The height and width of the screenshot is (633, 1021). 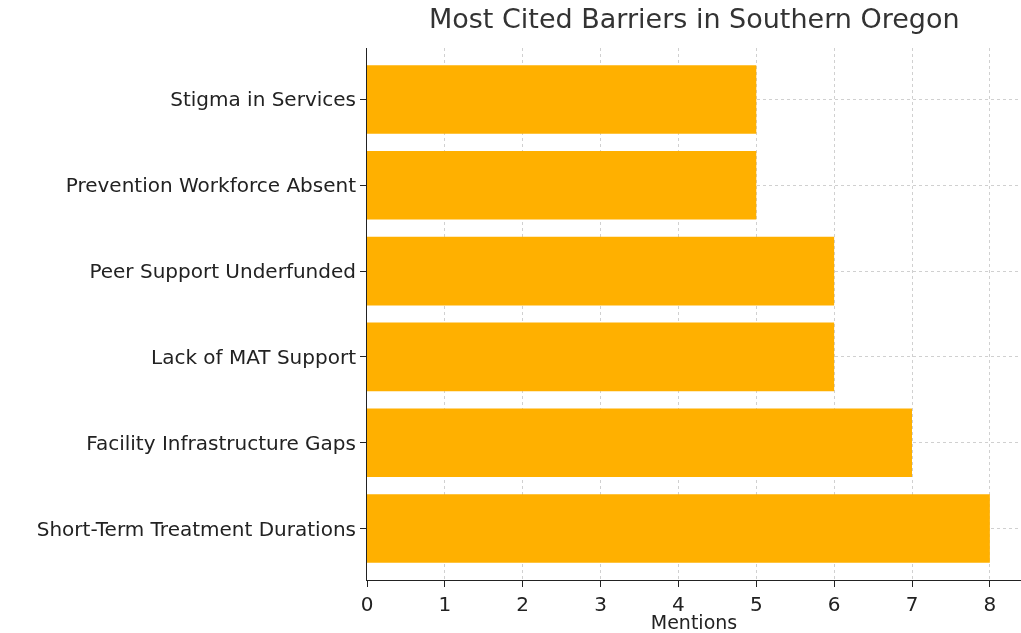 I want to click on y-tick-label: Facility Infrastructure Gaps, so click(x=221, y=442).